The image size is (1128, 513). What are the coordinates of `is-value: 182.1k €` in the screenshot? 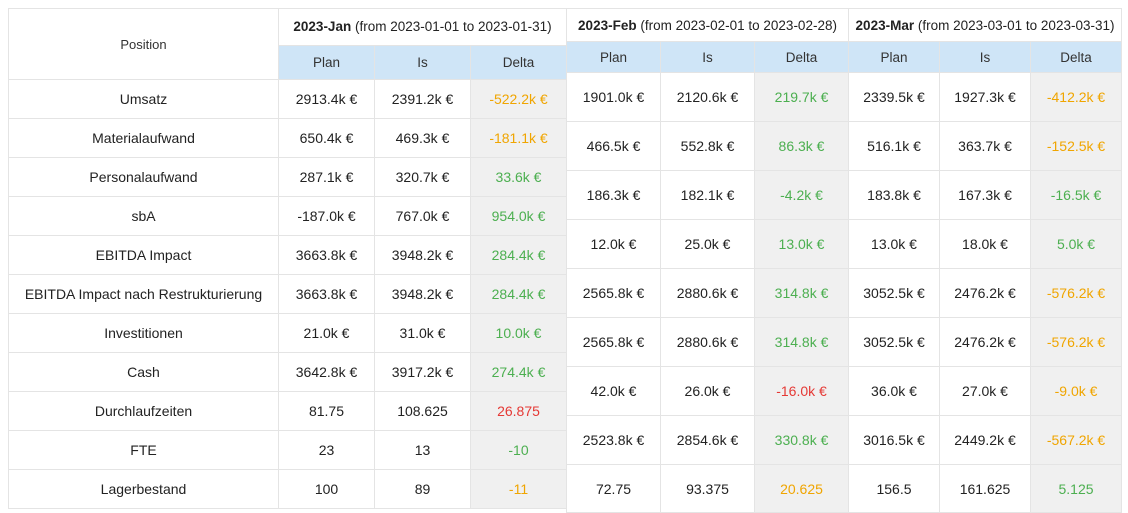 It's located at (708, 195).